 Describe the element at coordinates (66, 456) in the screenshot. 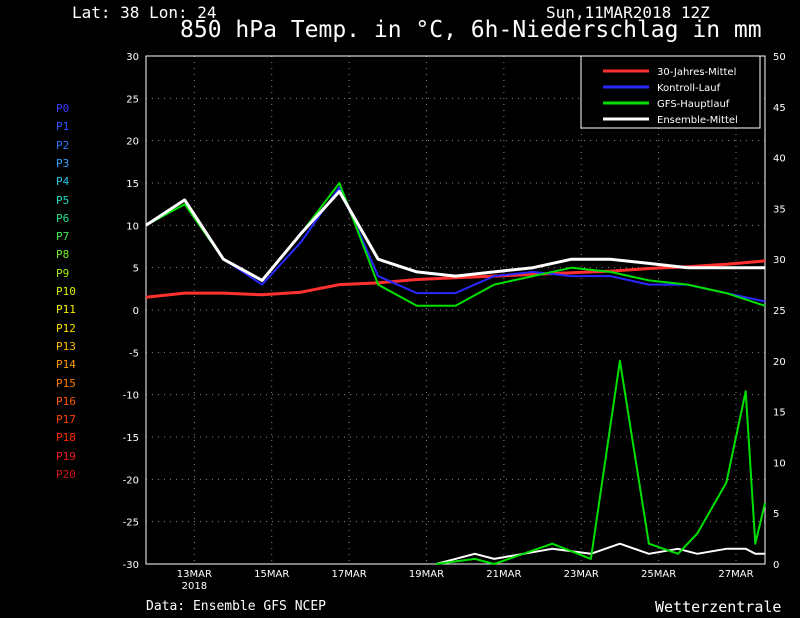

I see `member-label: P19` at that location.